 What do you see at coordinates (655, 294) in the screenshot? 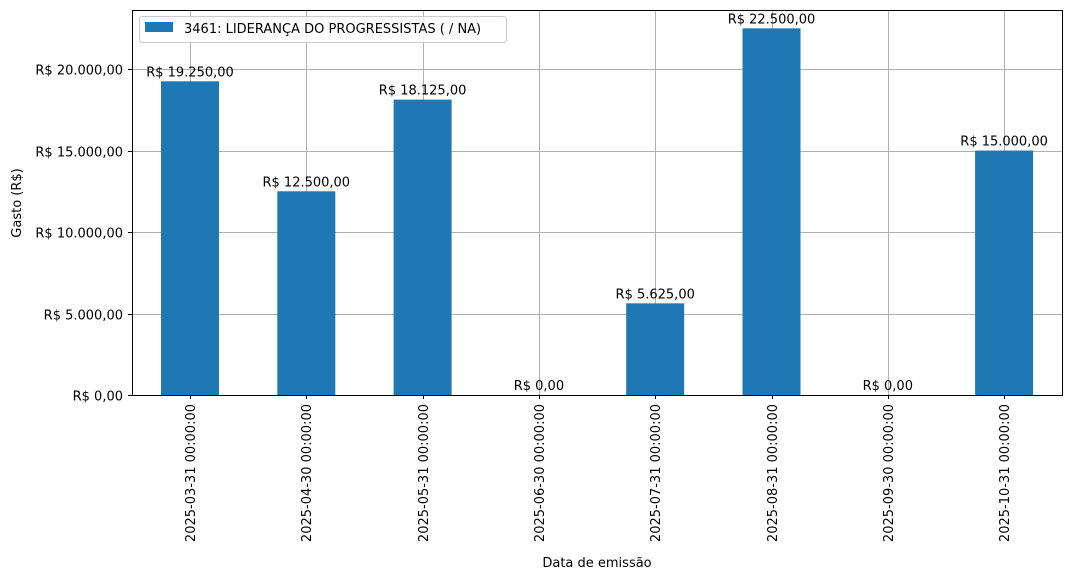
I see `bar-value-label: R$ 5.625,00` at bounding box center [655, 294].